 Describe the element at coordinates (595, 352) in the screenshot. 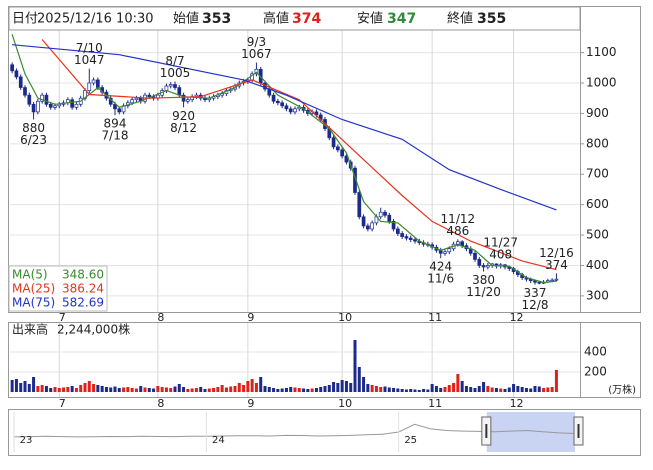

I see `y-tick-label: 400` at that location.